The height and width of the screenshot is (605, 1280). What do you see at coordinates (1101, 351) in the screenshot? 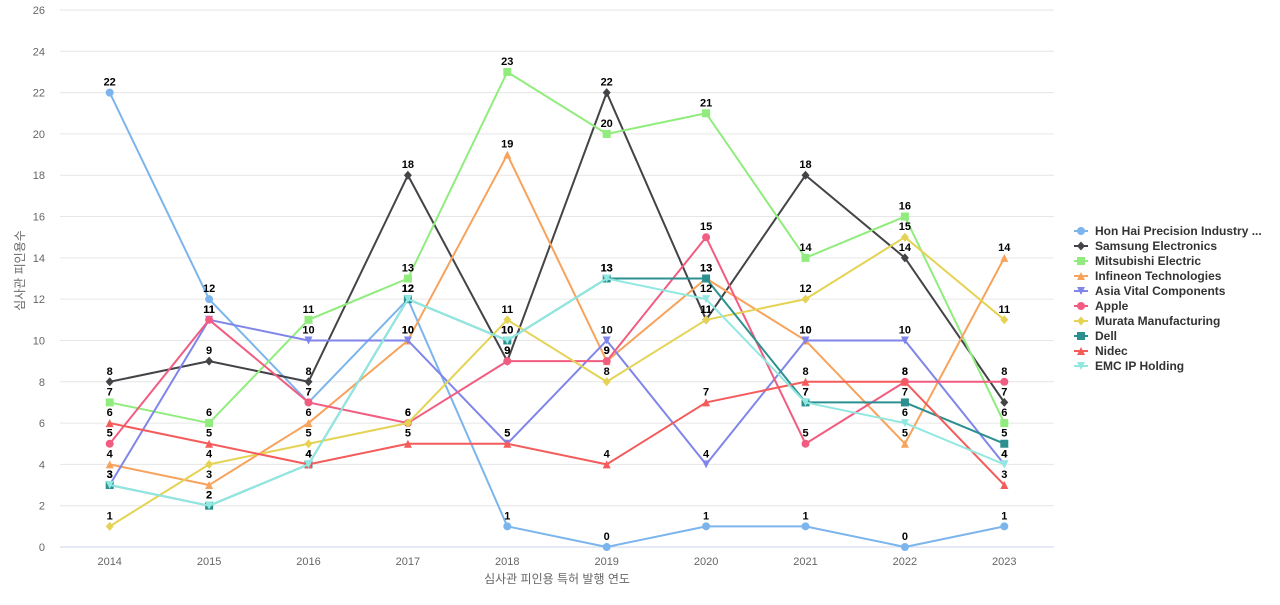
I see `legend-item: Nidec` at bounding box center [1101, 351].